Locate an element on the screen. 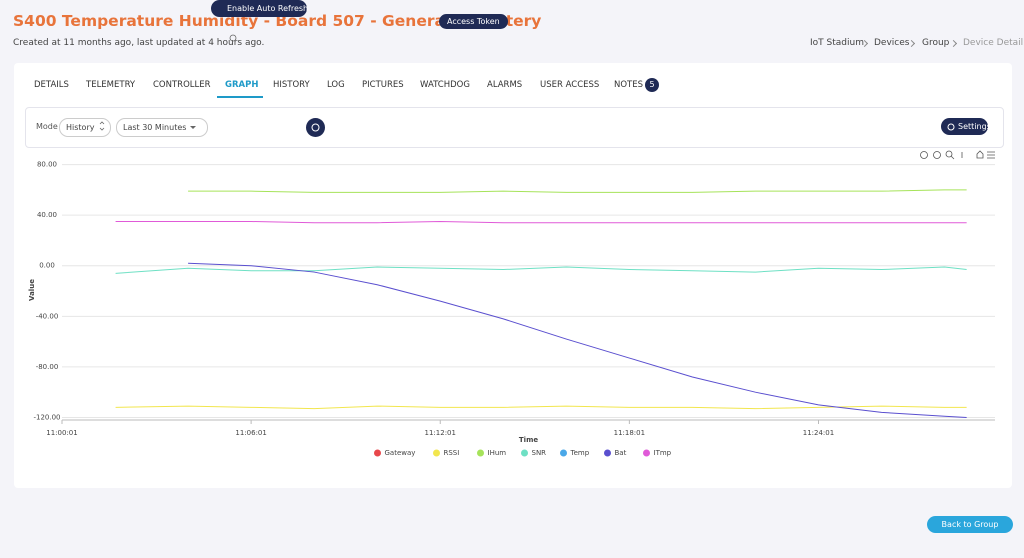 This screenshot has height=558, width=1024. legend-label: Gateway is located at coordinates (400, 453).